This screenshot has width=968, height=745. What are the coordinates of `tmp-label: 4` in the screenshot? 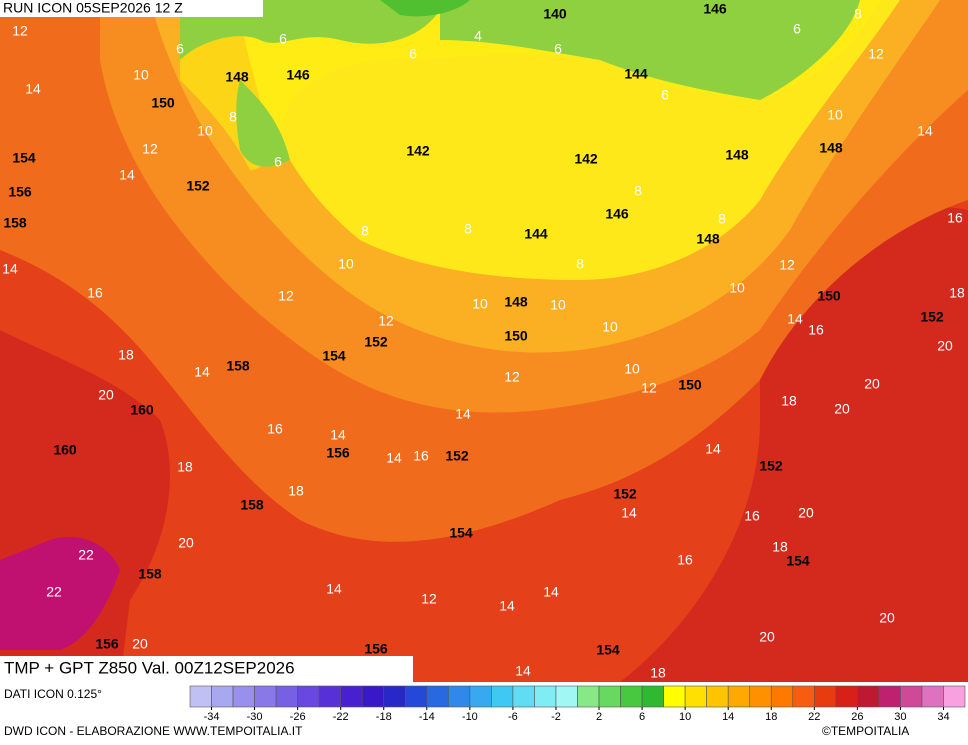 It's located at (478, 36).